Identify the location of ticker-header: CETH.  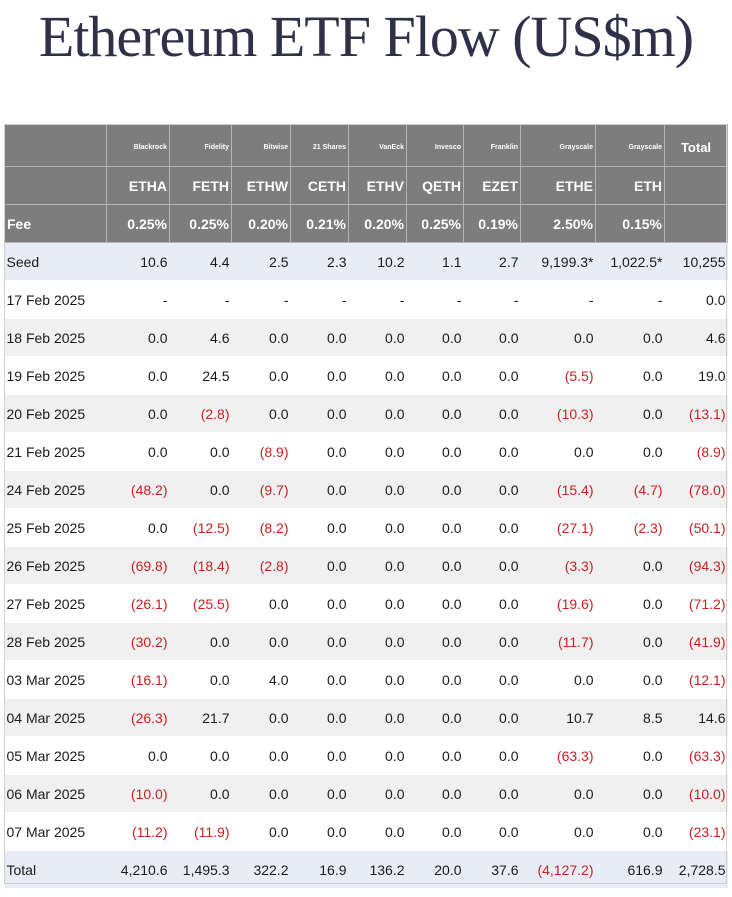
(319, 185).